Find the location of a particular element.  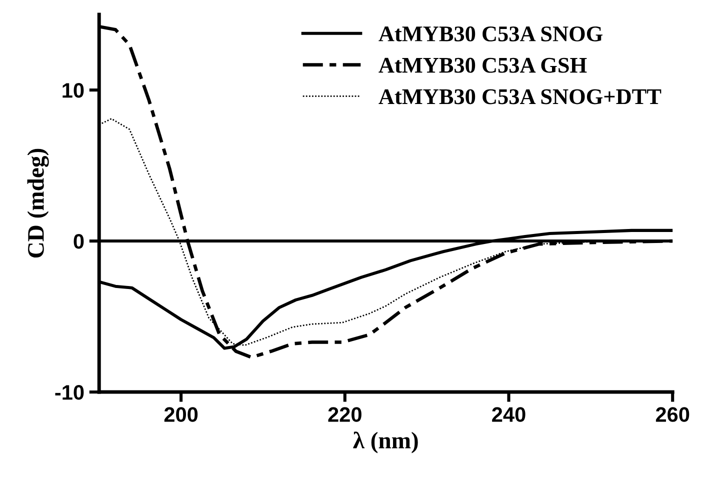

y-axis-title: CD (mdeg) is located at coordinates (38, 203).